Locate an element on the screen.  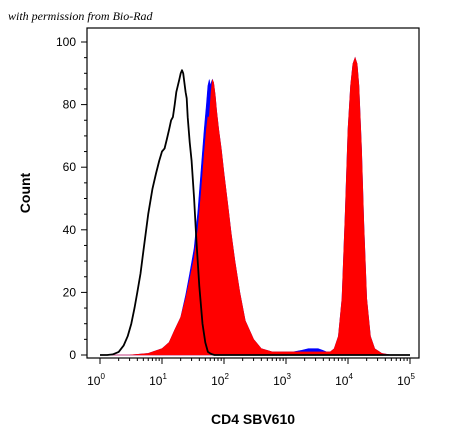
x-tick-label: 10⁴ is located at coordinates (344, 380).